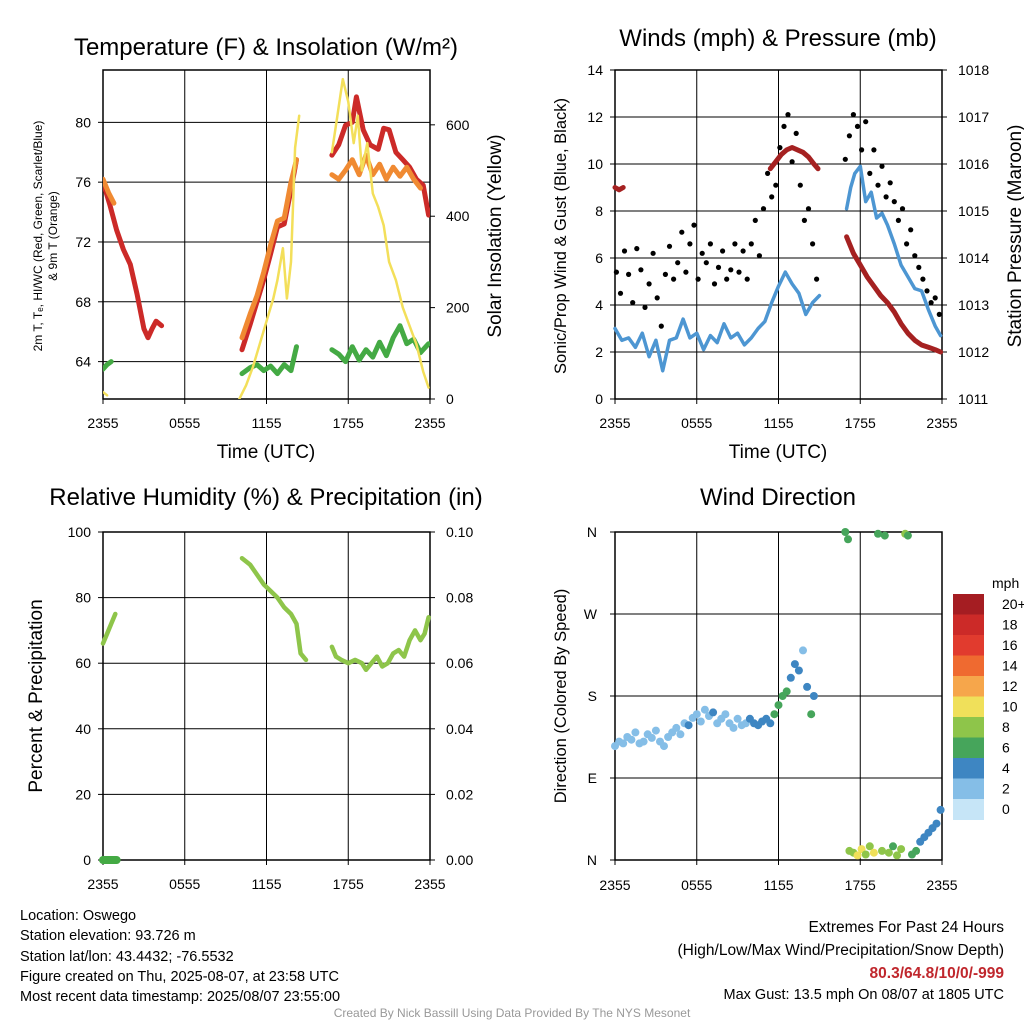 This screenshot has height=1024, width=1024. Describe the element at coordinates (1006, 809) in the screenshot. I see `colorbar-label: 0` at that location.